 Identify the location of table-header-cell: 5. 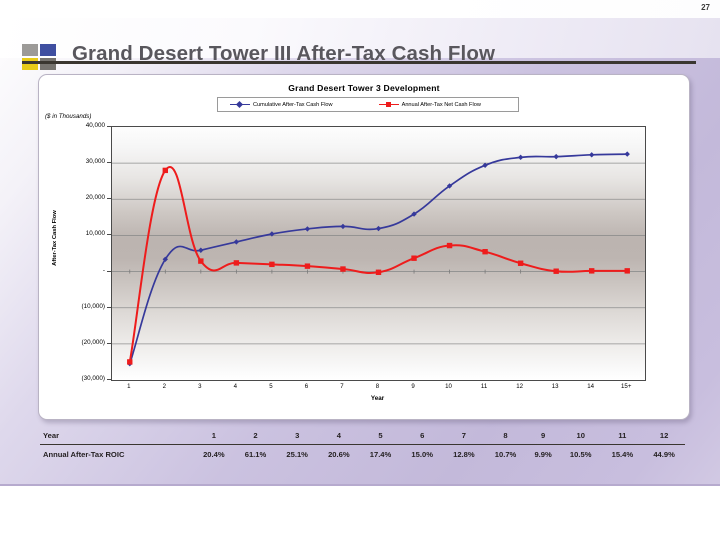
(380, 435).